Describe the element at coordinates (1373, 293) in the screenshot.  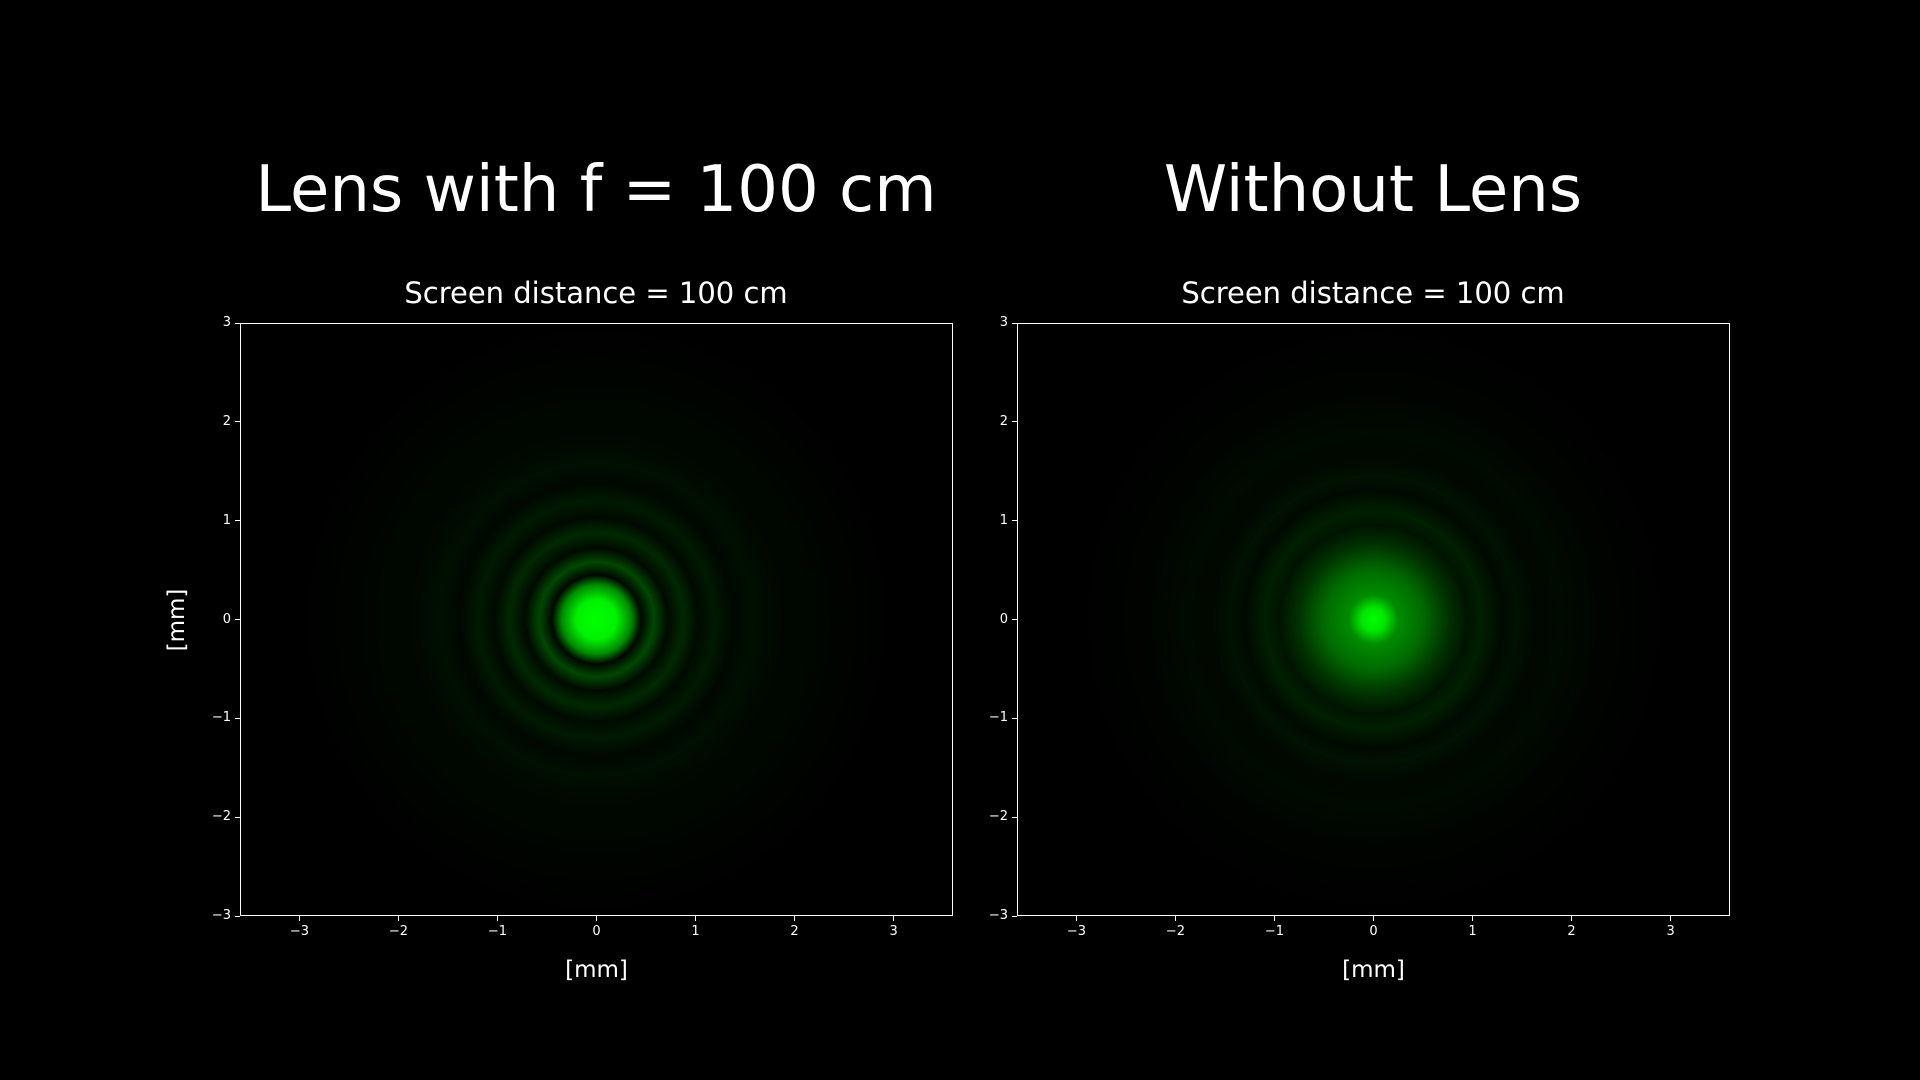
I see `subplot-title-right: Screen distance = 100 cm` at that location.